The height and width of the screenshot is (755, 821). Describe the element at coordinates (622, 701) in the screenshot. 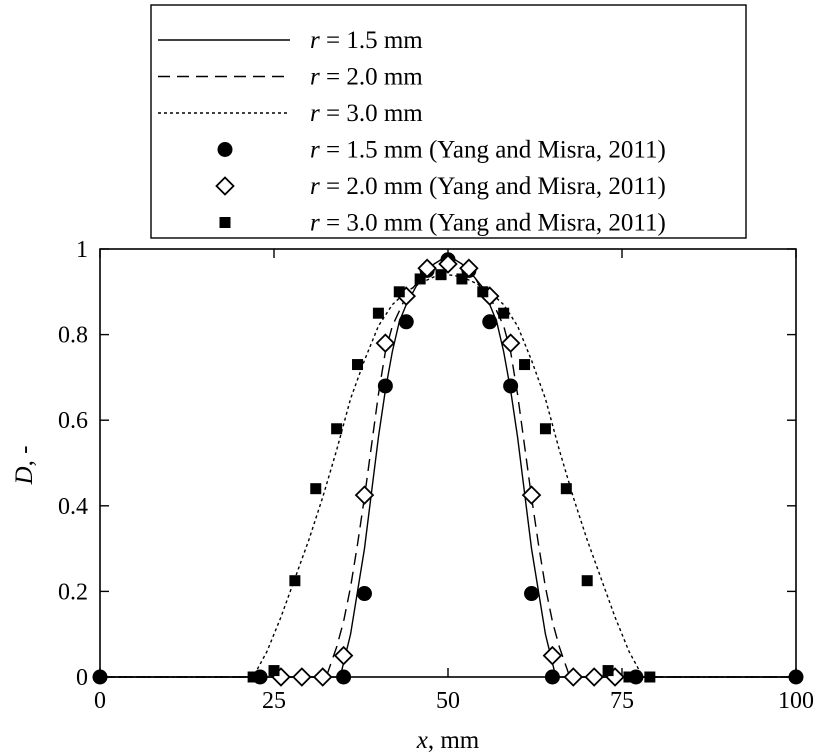

I see `x-tick-label: 75` at that location.